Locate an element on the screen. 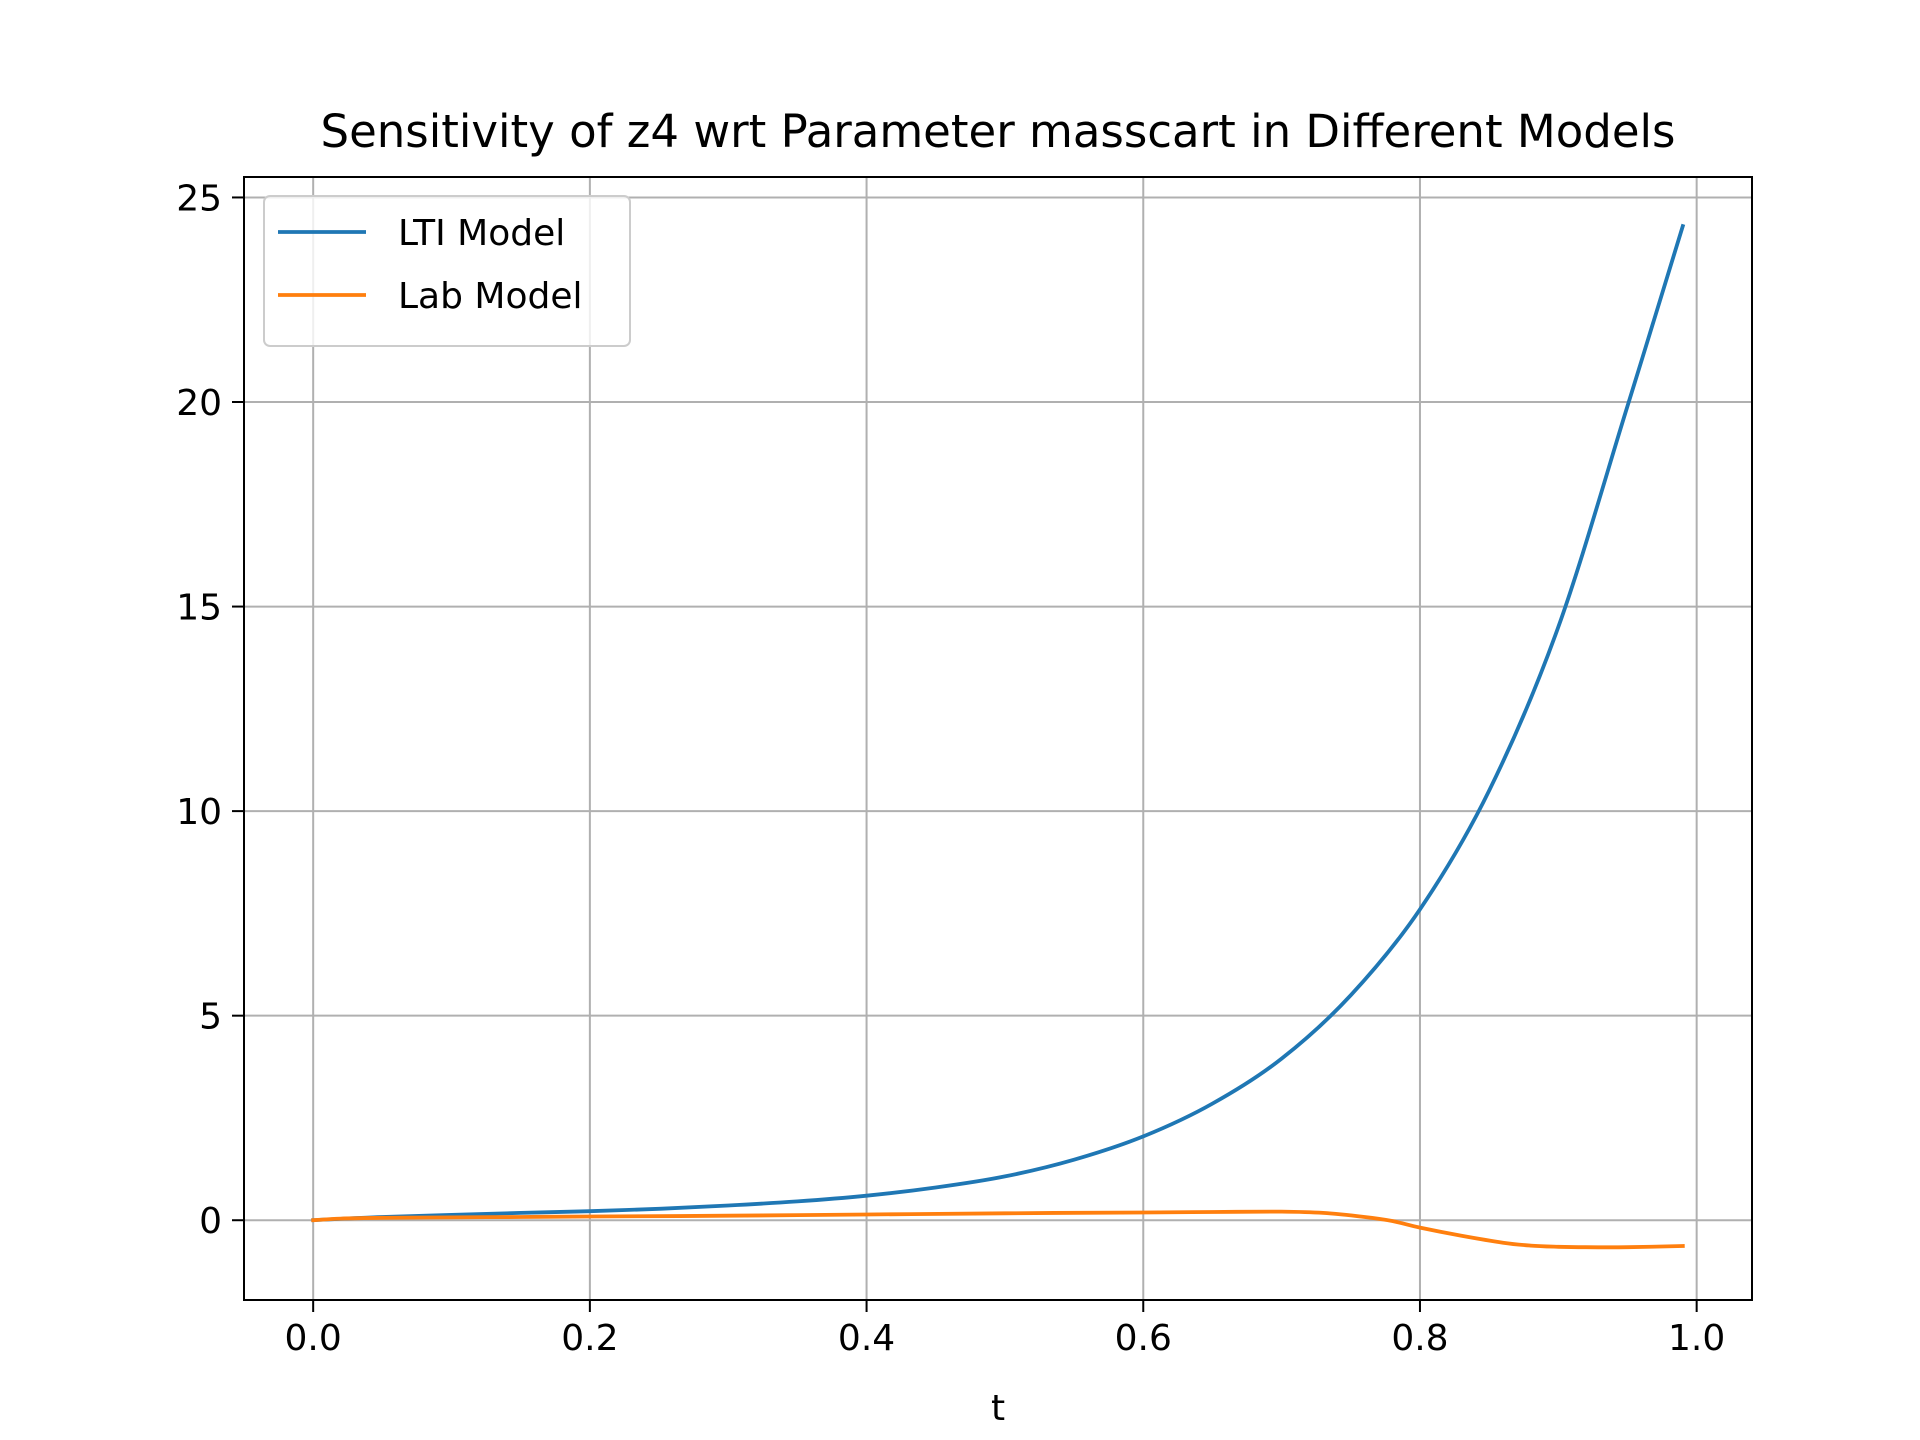 This screenshot has height=1440, width=1920. x-tick-label: 1.0 is located at coordinates (1696, 1338).